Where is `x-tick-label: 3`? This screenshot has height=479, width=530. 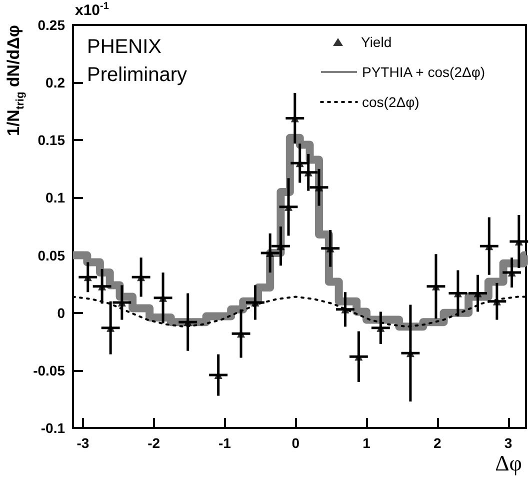
x-tick-label: 3 is located at coordinates (508, 443).